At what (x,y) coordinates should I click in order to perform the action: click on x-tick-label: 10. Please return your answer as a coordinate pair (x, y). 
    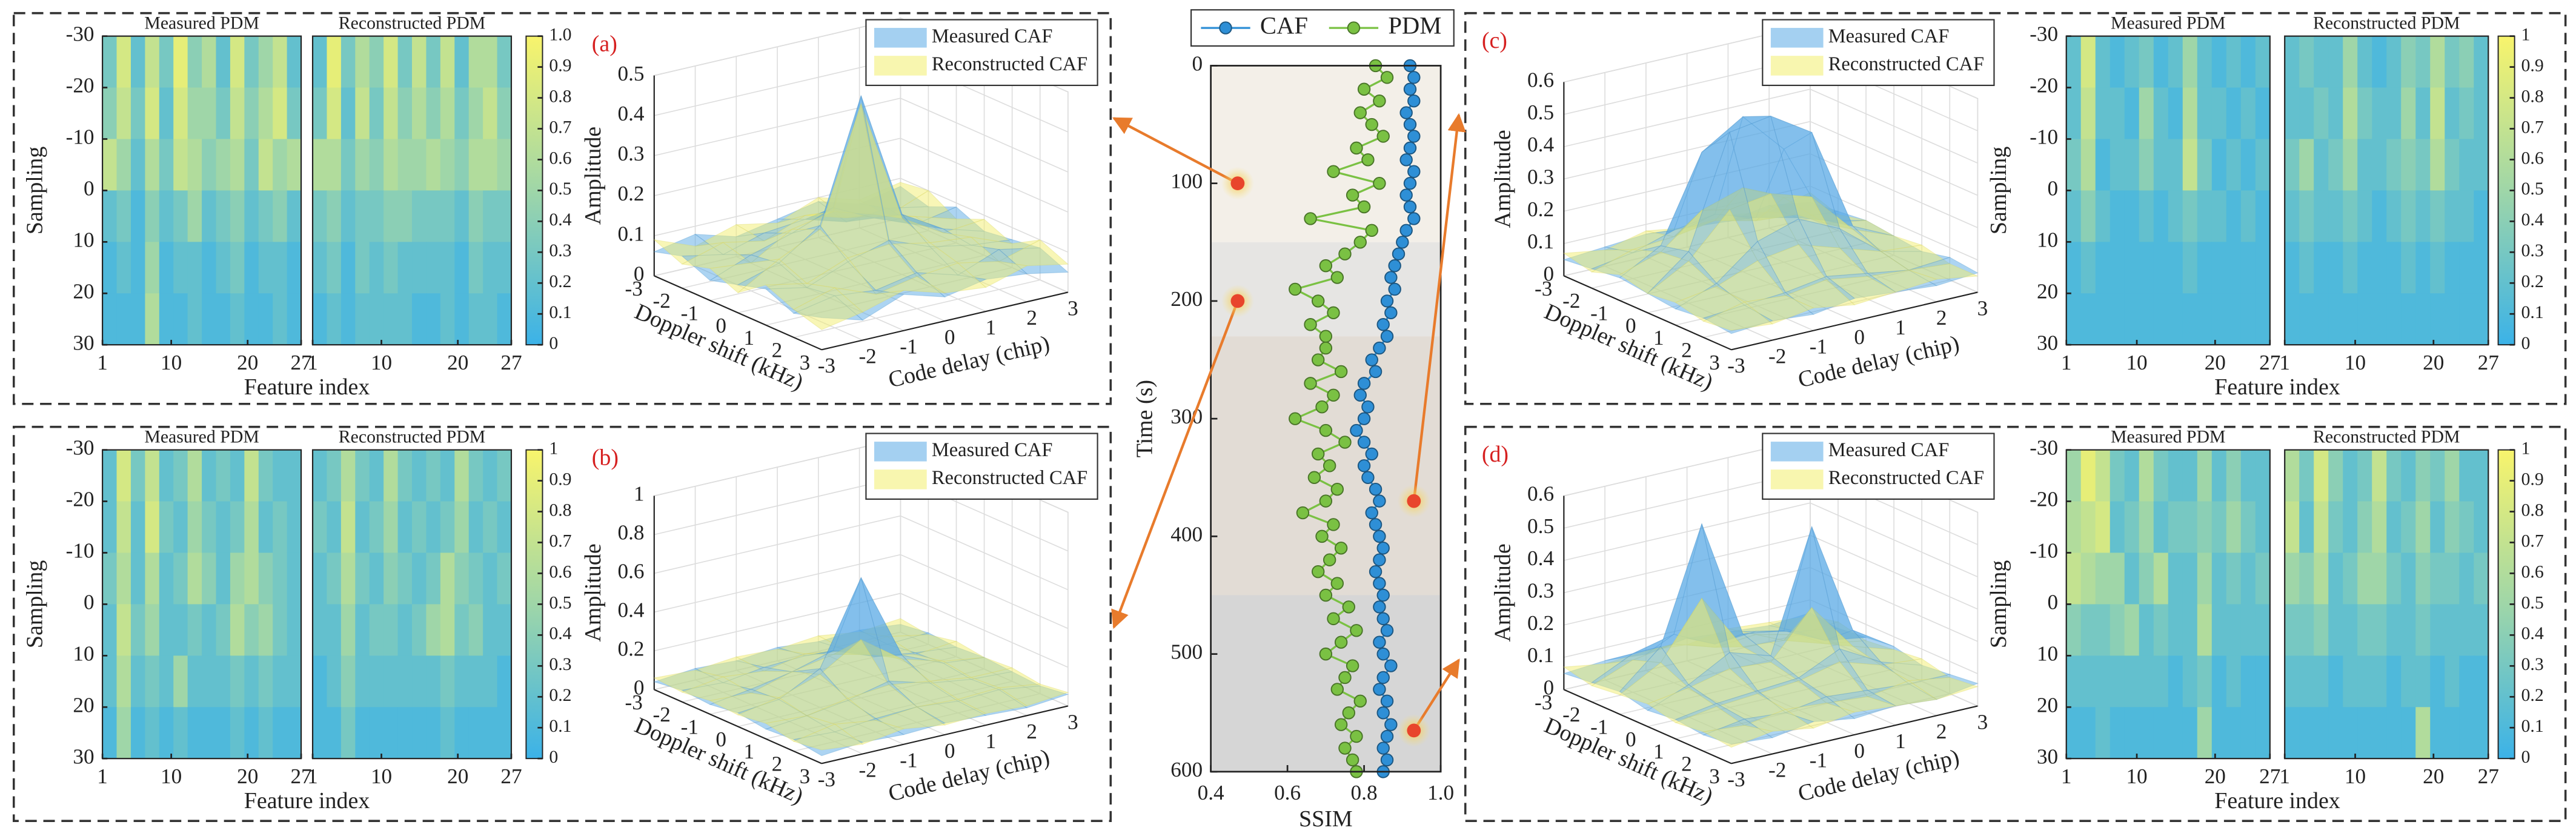
    Looking at the image, I should click on (2355, 362).